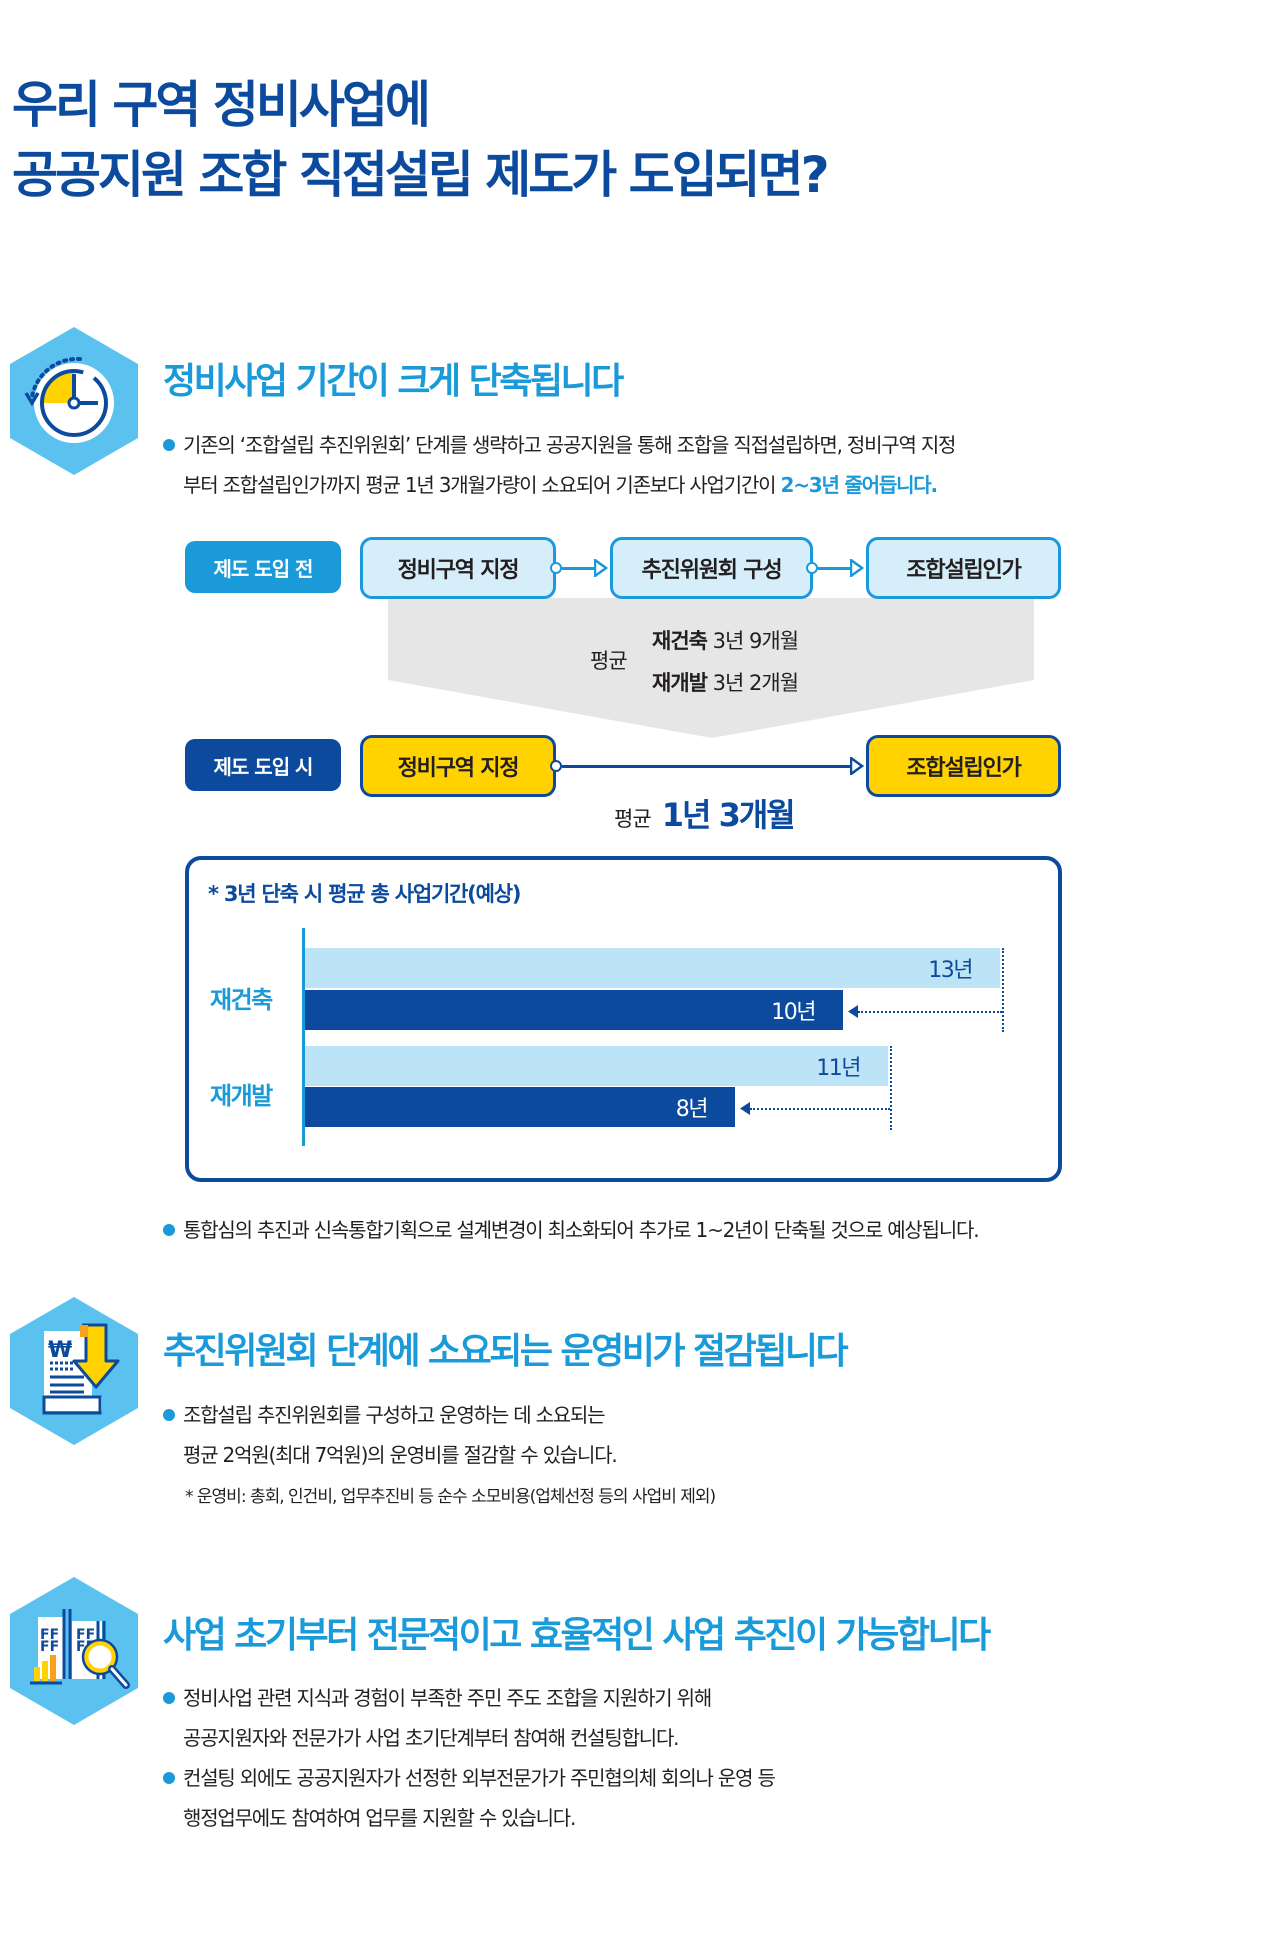 The height and width of the screenshot is (1956, 1280). What do you see at coordinates (963, 568) in the screenshot?
I see `flow-step-before-3: 조합설립인가` at bounding box center [963, 568].